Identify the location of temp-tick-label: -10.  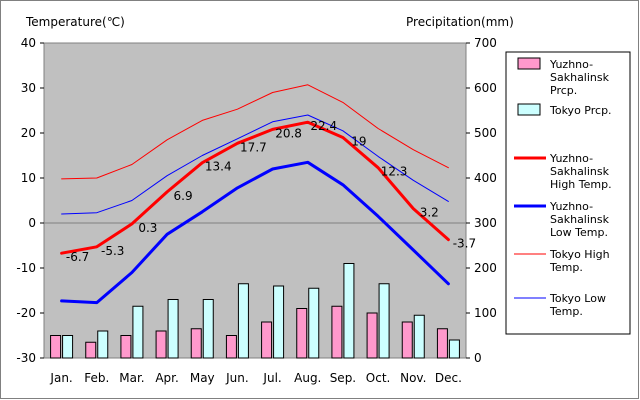
(26, 268).